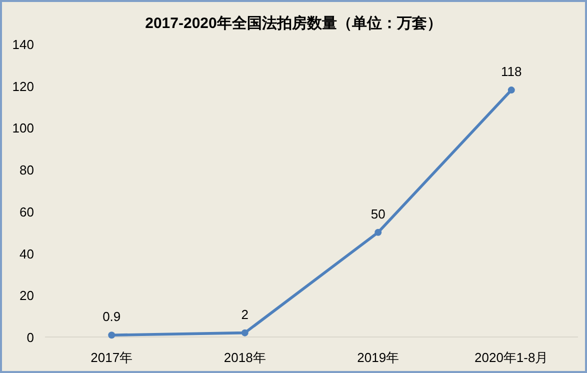 This screenshot has height=373, width=587. What do you see at coordinates (27, 212) in the screenshot?
I see `y-tick-label: 60` at bounding box center [27, 212].